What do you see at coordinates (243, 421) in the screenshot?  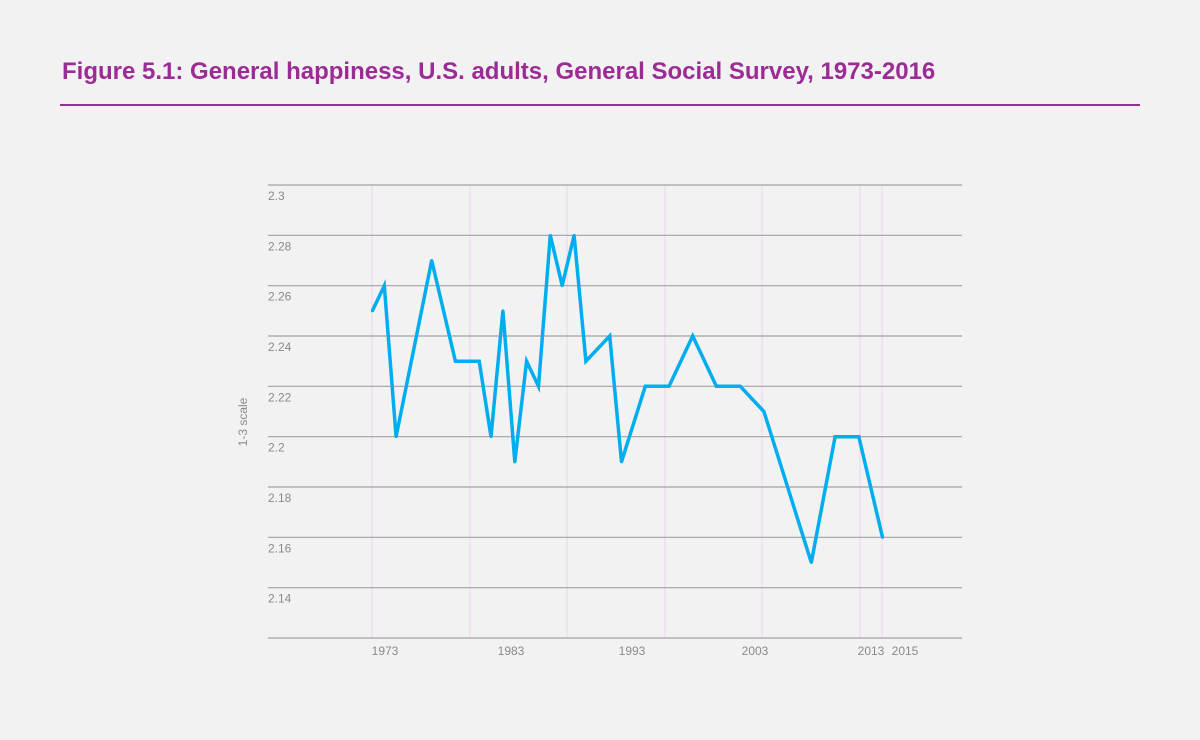 I see `y-axis-label: 1-3 scale` at bounding box center [243, 421].